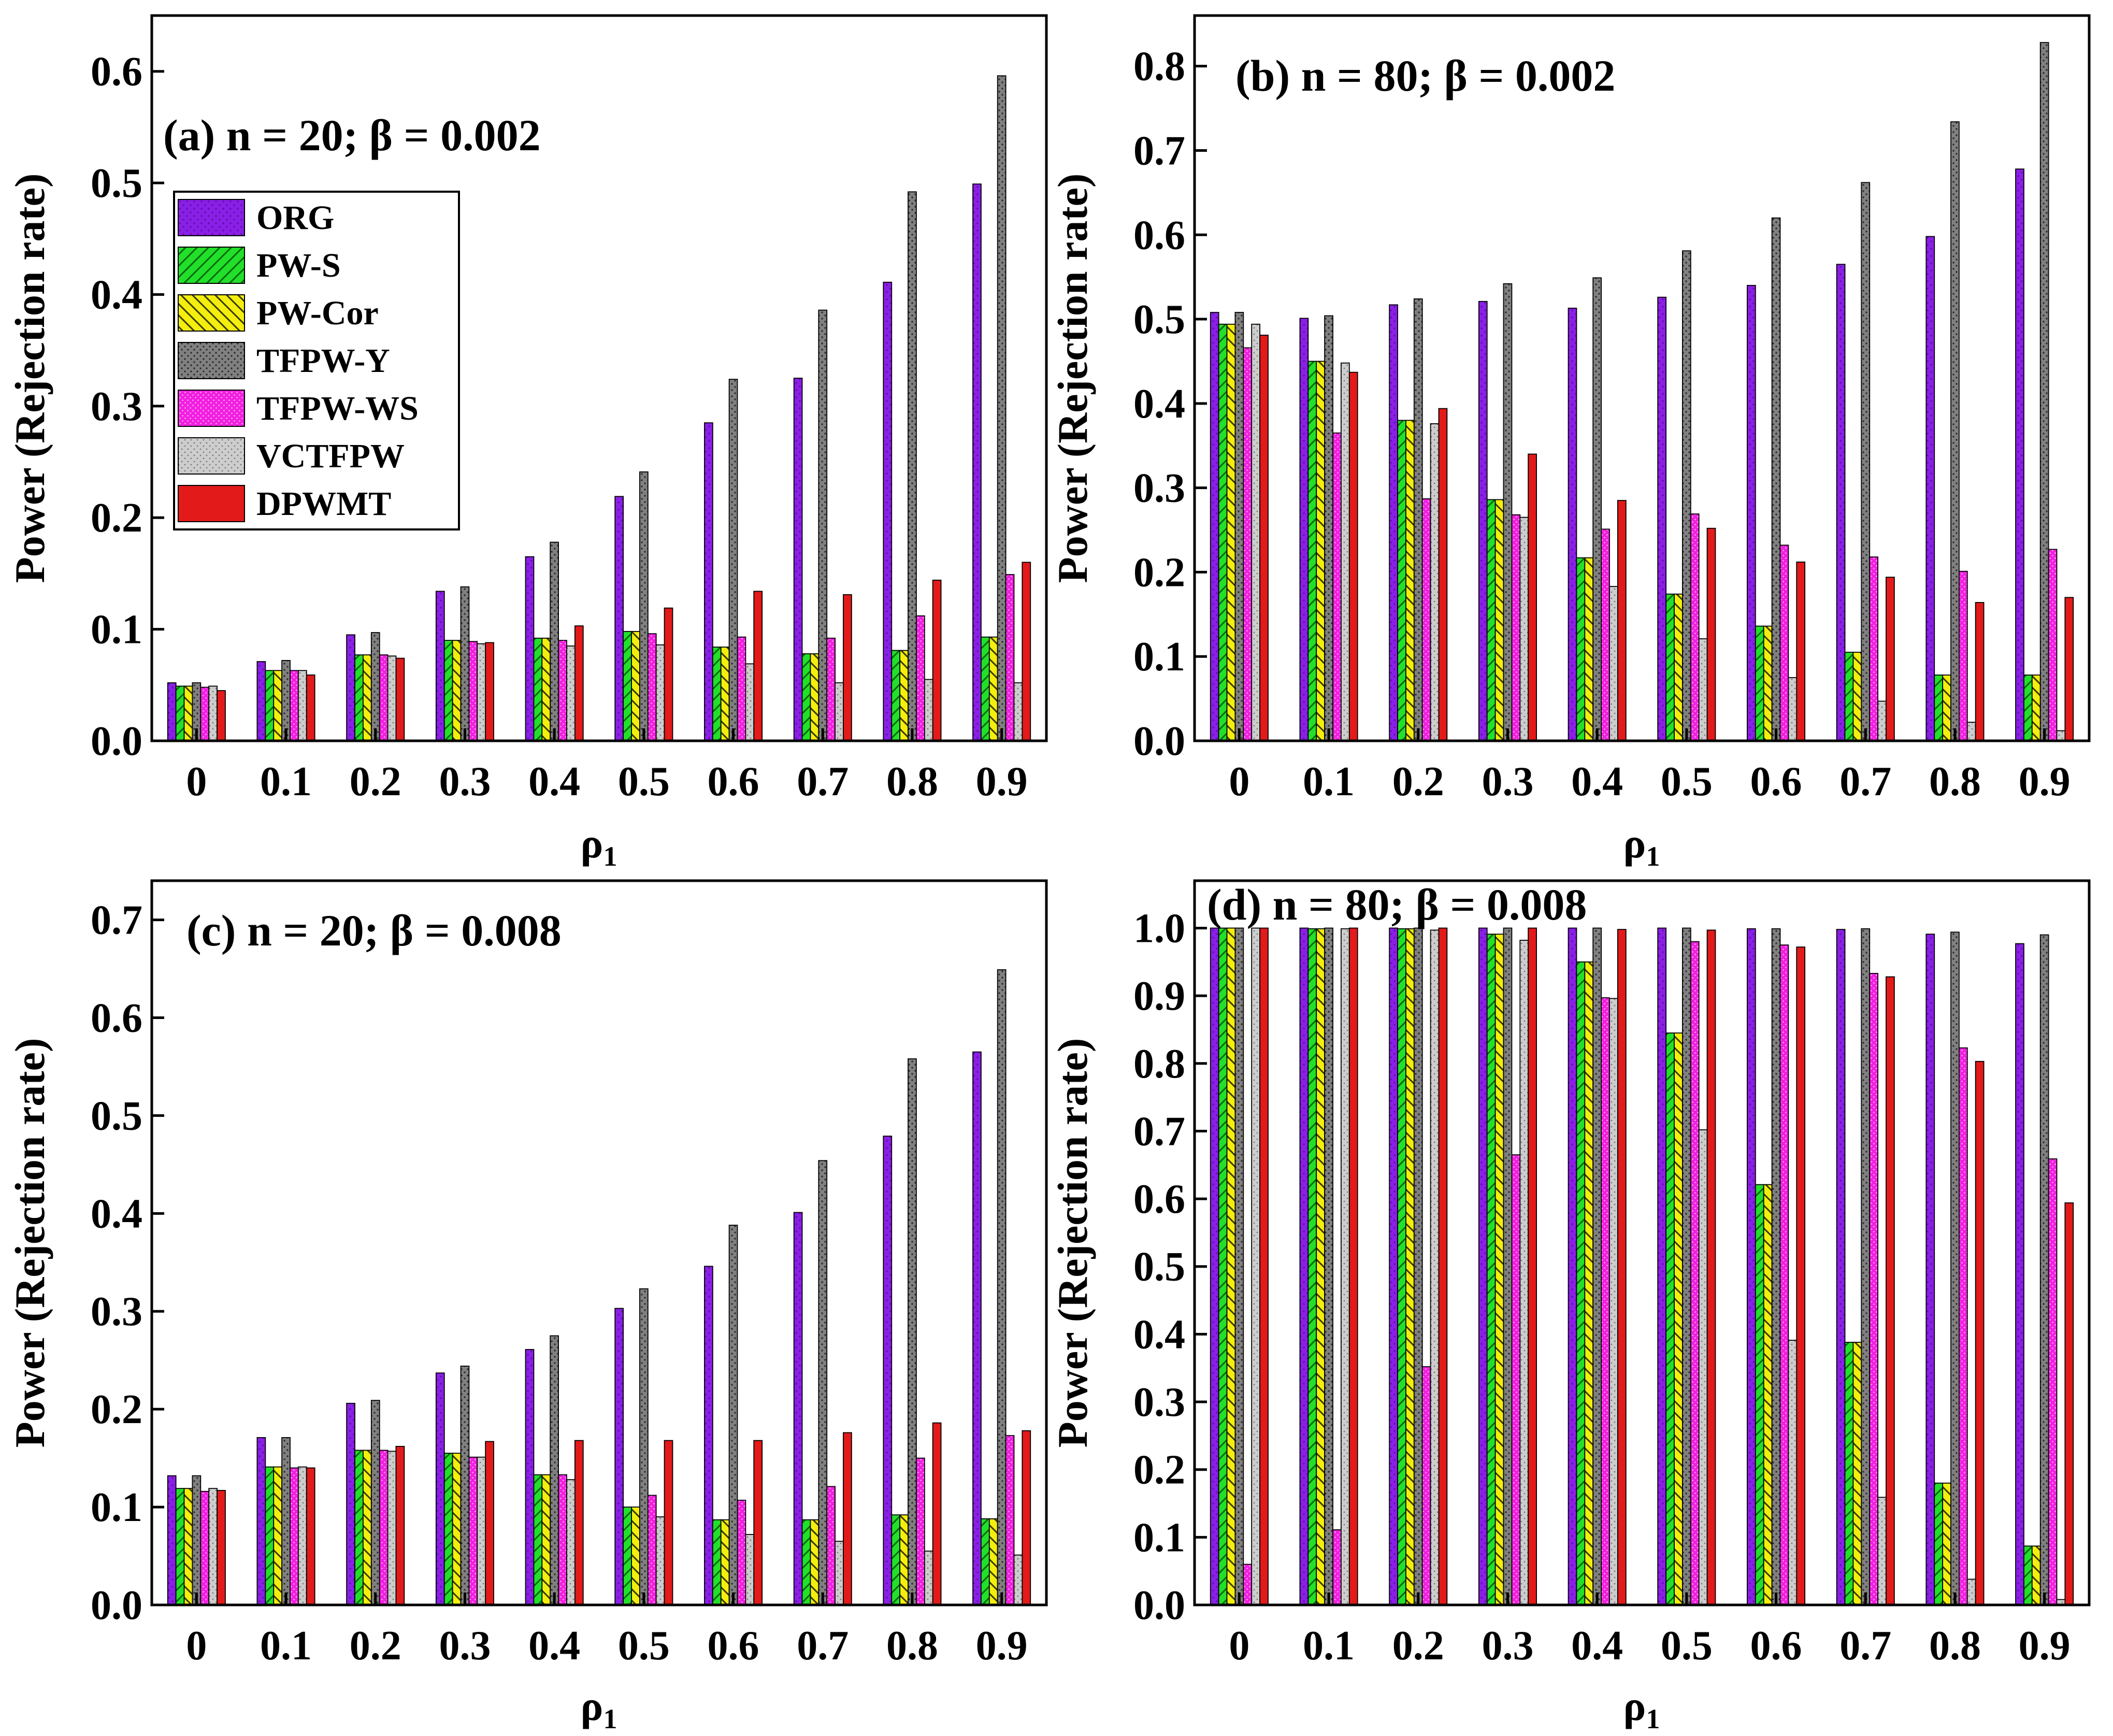 This screenshot has width=2113, height=1736. What do you see at coordinates (1955, 1646) in the screenshot?
I see `panel-d-xtick-label: 0.8` at bounding box center [1955, 1646].